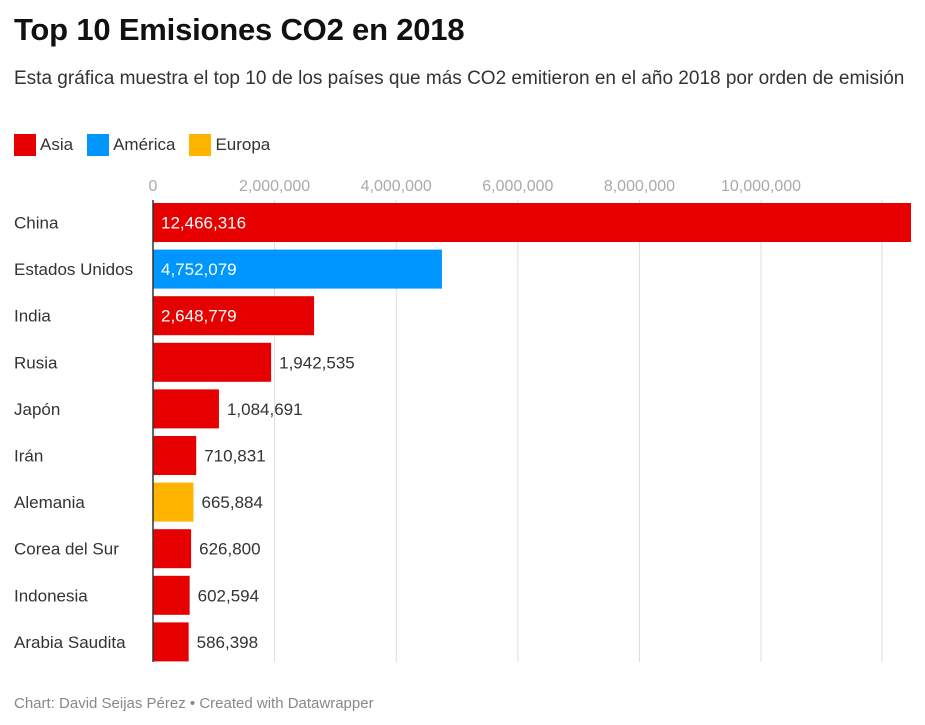 The width and height of the screenshot is (925, 725). I want to click on data-label: 665,884, so click(231, 502).